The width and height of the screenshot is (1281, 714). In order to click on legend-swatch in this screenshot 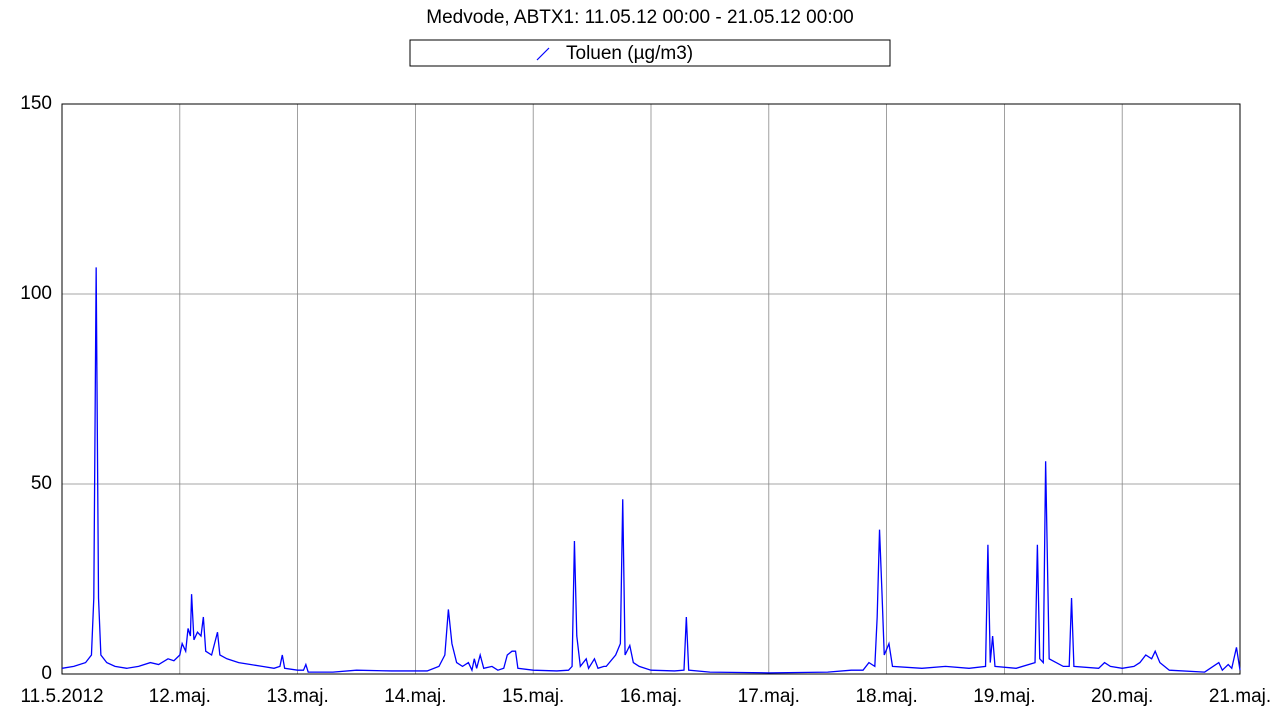, I will do `click(543, 54)`.